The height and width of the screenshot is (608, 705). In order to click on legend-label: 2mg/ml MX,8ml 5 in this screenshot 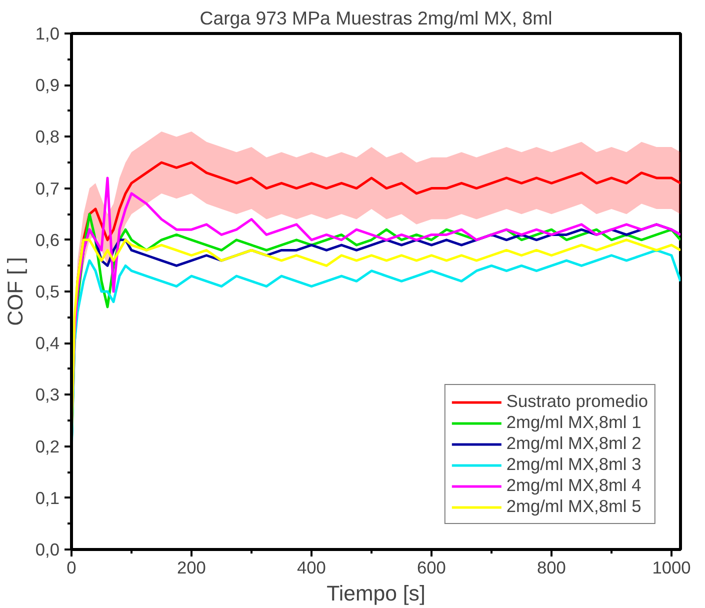, I will do `click(574, 506)`.